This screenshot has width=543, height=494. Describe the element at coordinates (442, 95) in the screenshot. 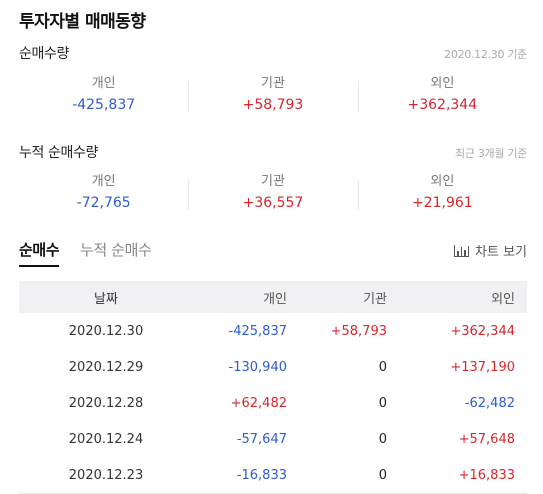

I see `daily-foreign: 외인 +362,344` at that location.